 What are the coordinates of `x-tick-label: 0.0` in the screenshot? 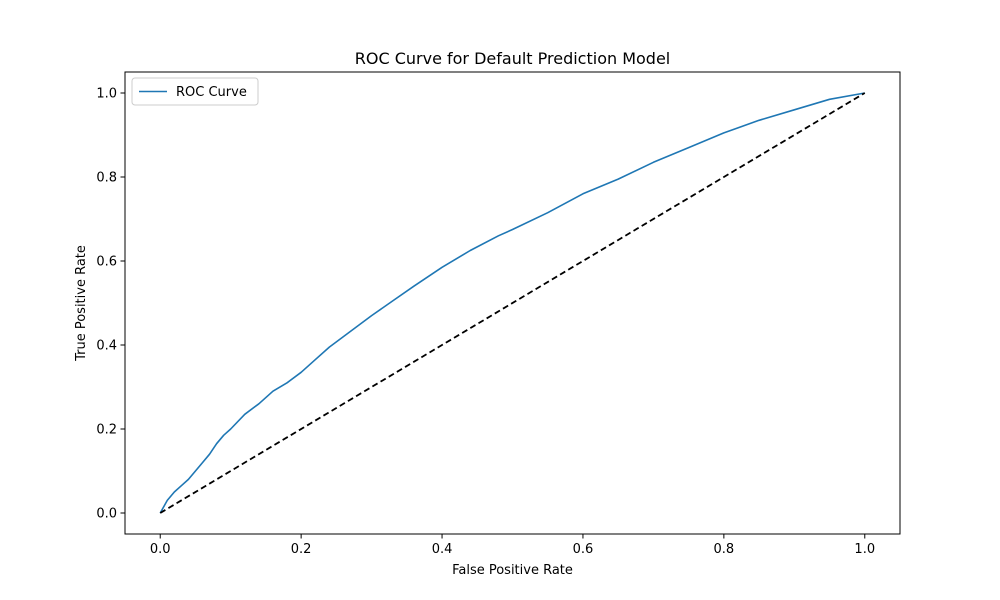 It's located at (160, 549).